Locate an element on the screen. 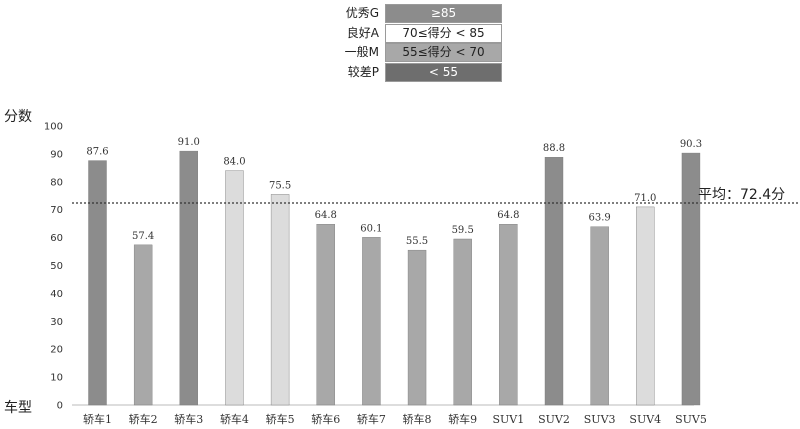 This screenshot has width=800, height=429. legend-label: 优秀G is located at coordinates (362, 13).